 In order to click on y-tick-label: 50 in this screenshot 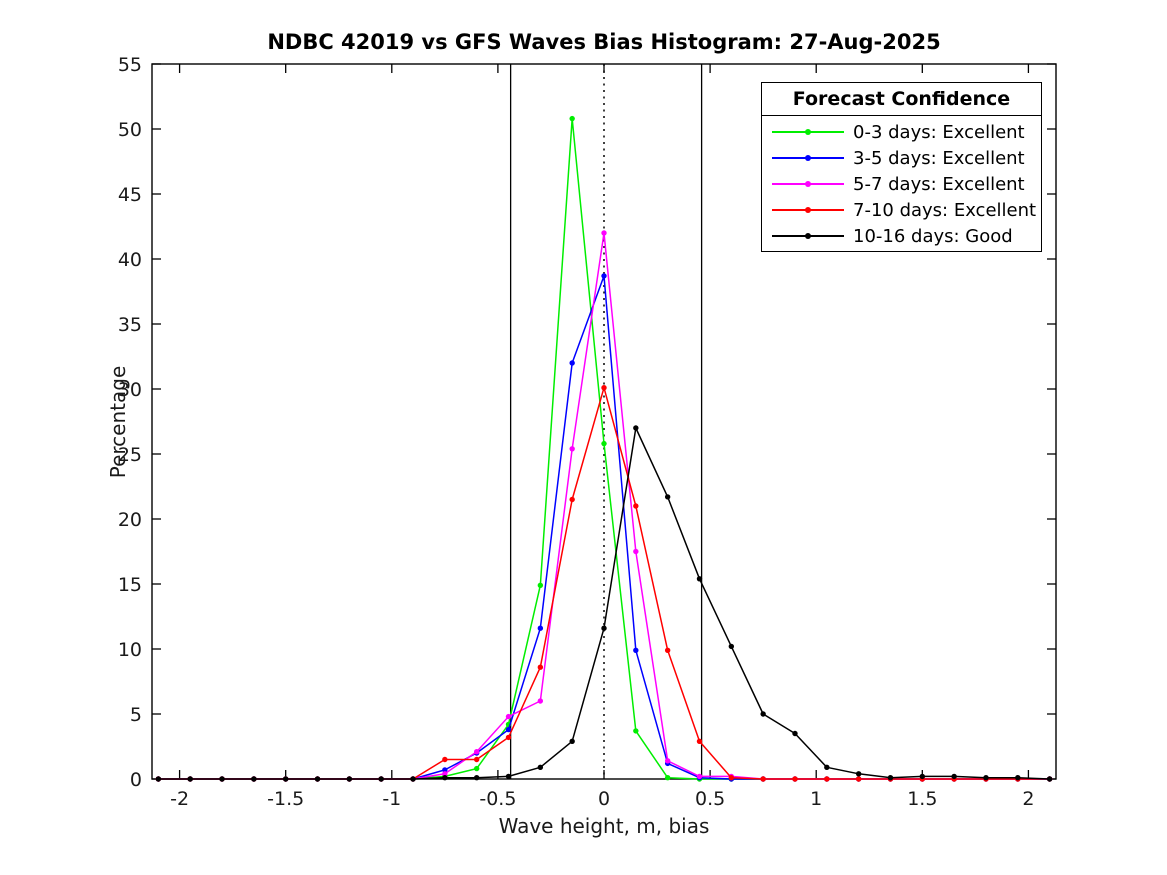, I will do `click(130, 130)`.